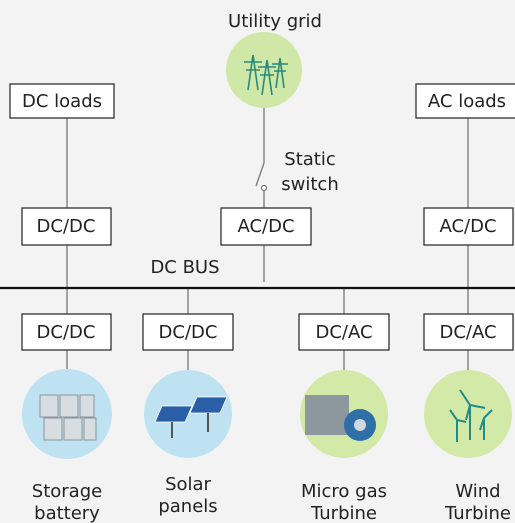 This screenshot has width=515, height=523. I want to click on solar-icon, so click(191, 417).